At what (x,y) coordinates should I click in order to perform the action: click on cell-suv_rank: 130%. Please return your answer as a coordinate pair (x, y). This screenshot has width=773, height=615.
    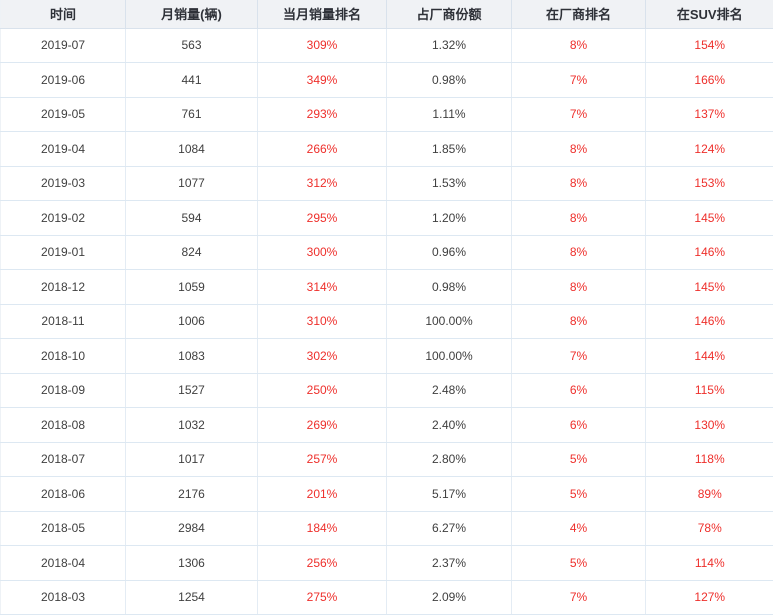
    Looking at the image, I should click on (709, 425).